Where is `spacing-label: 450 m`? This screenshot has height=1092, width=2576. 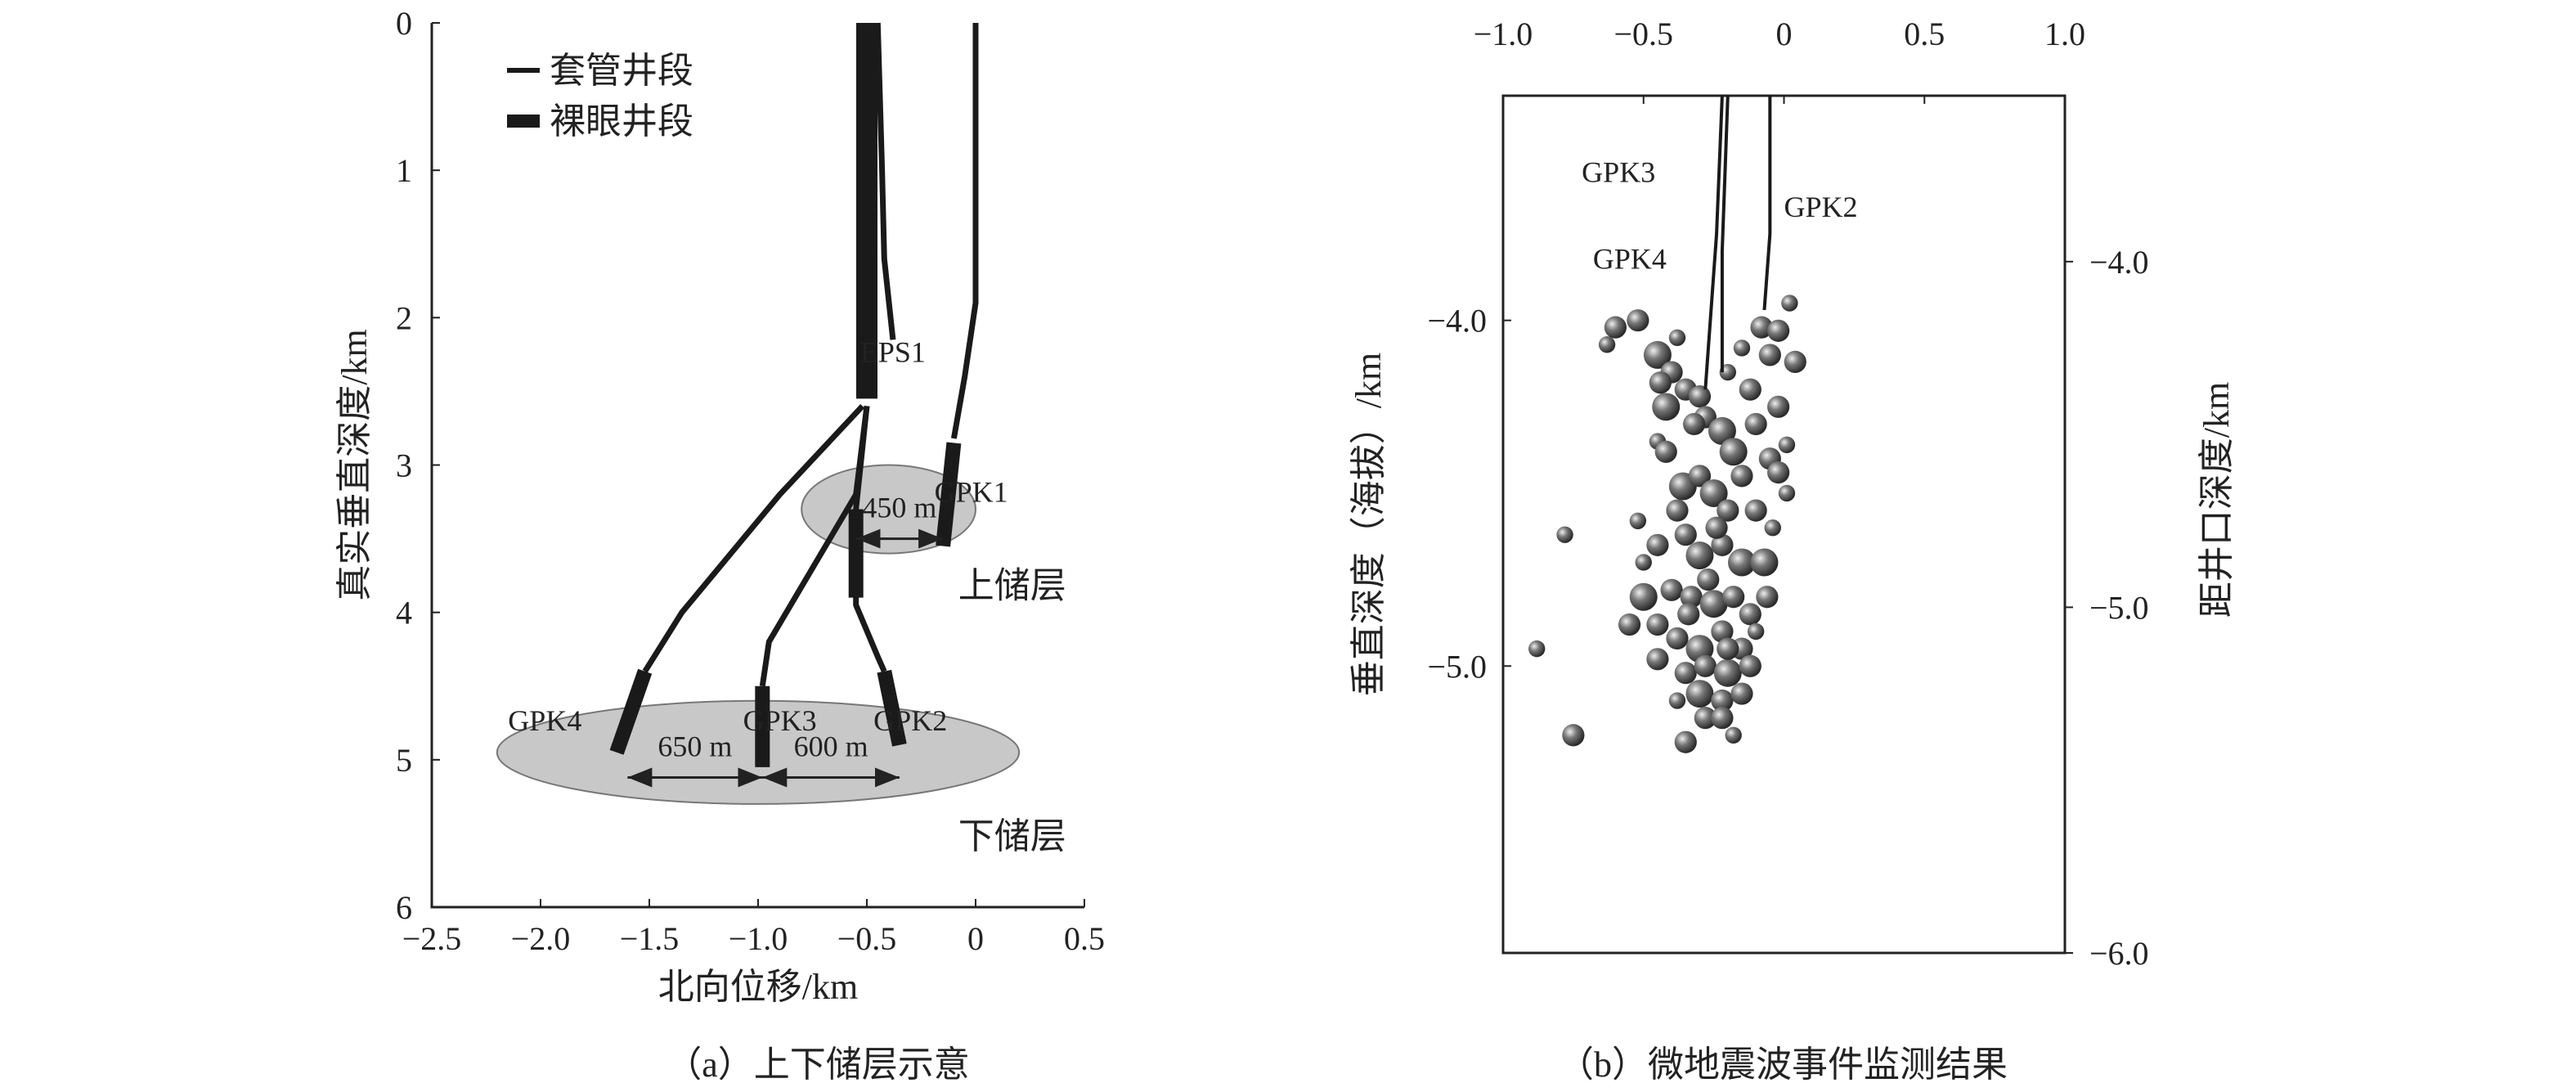
spacing-label: 450 m is located at coordinates (899, 508).